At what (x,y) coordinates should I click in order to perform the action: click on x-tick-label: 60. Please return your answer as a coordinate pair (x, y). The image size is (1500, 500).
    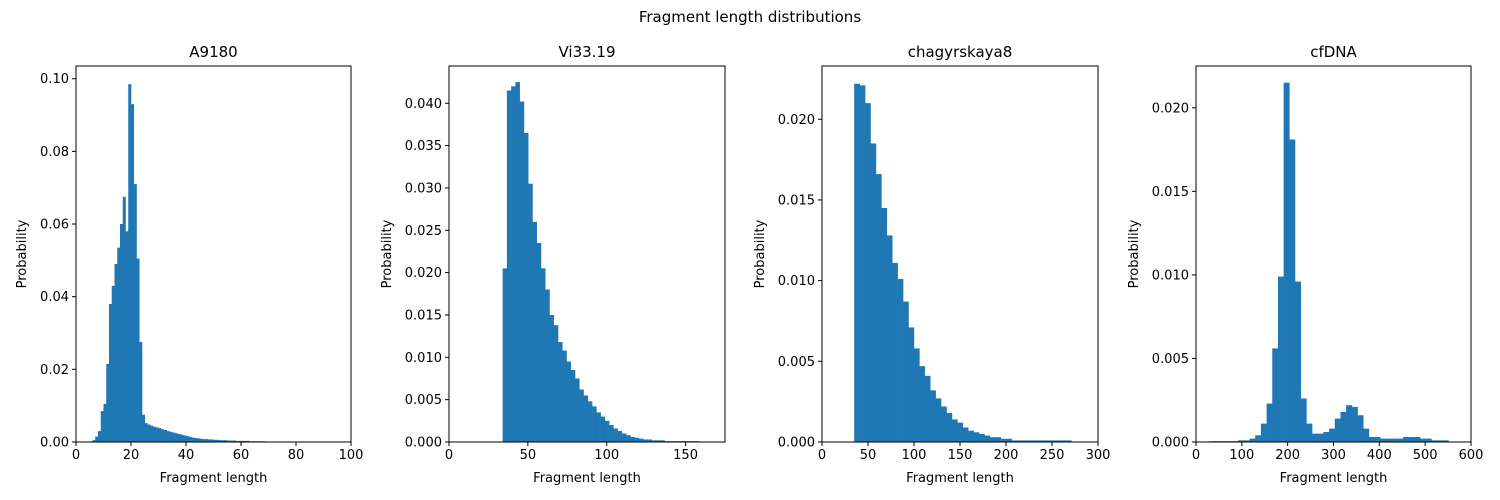
    Looking at the image, I should click on (241, 455).